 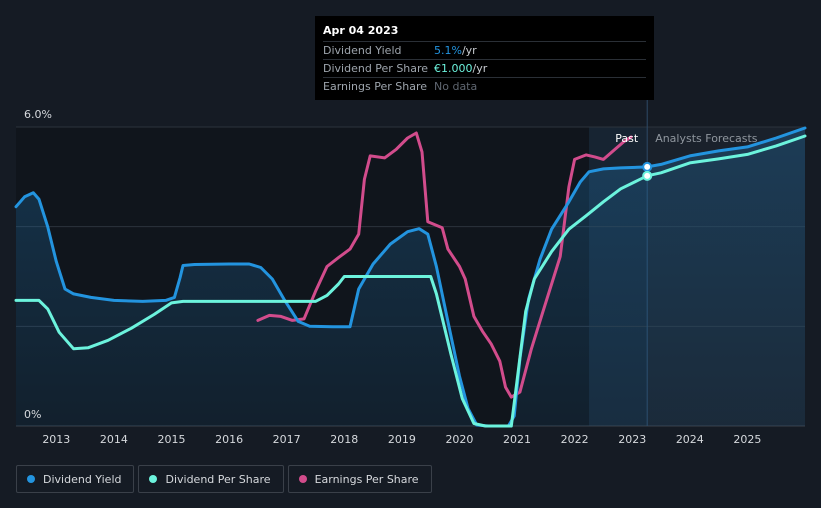 I want to click on tooltip-row-dividend-yield: Dividend Yield 5.1% /yr, so click(x=484, y=50).